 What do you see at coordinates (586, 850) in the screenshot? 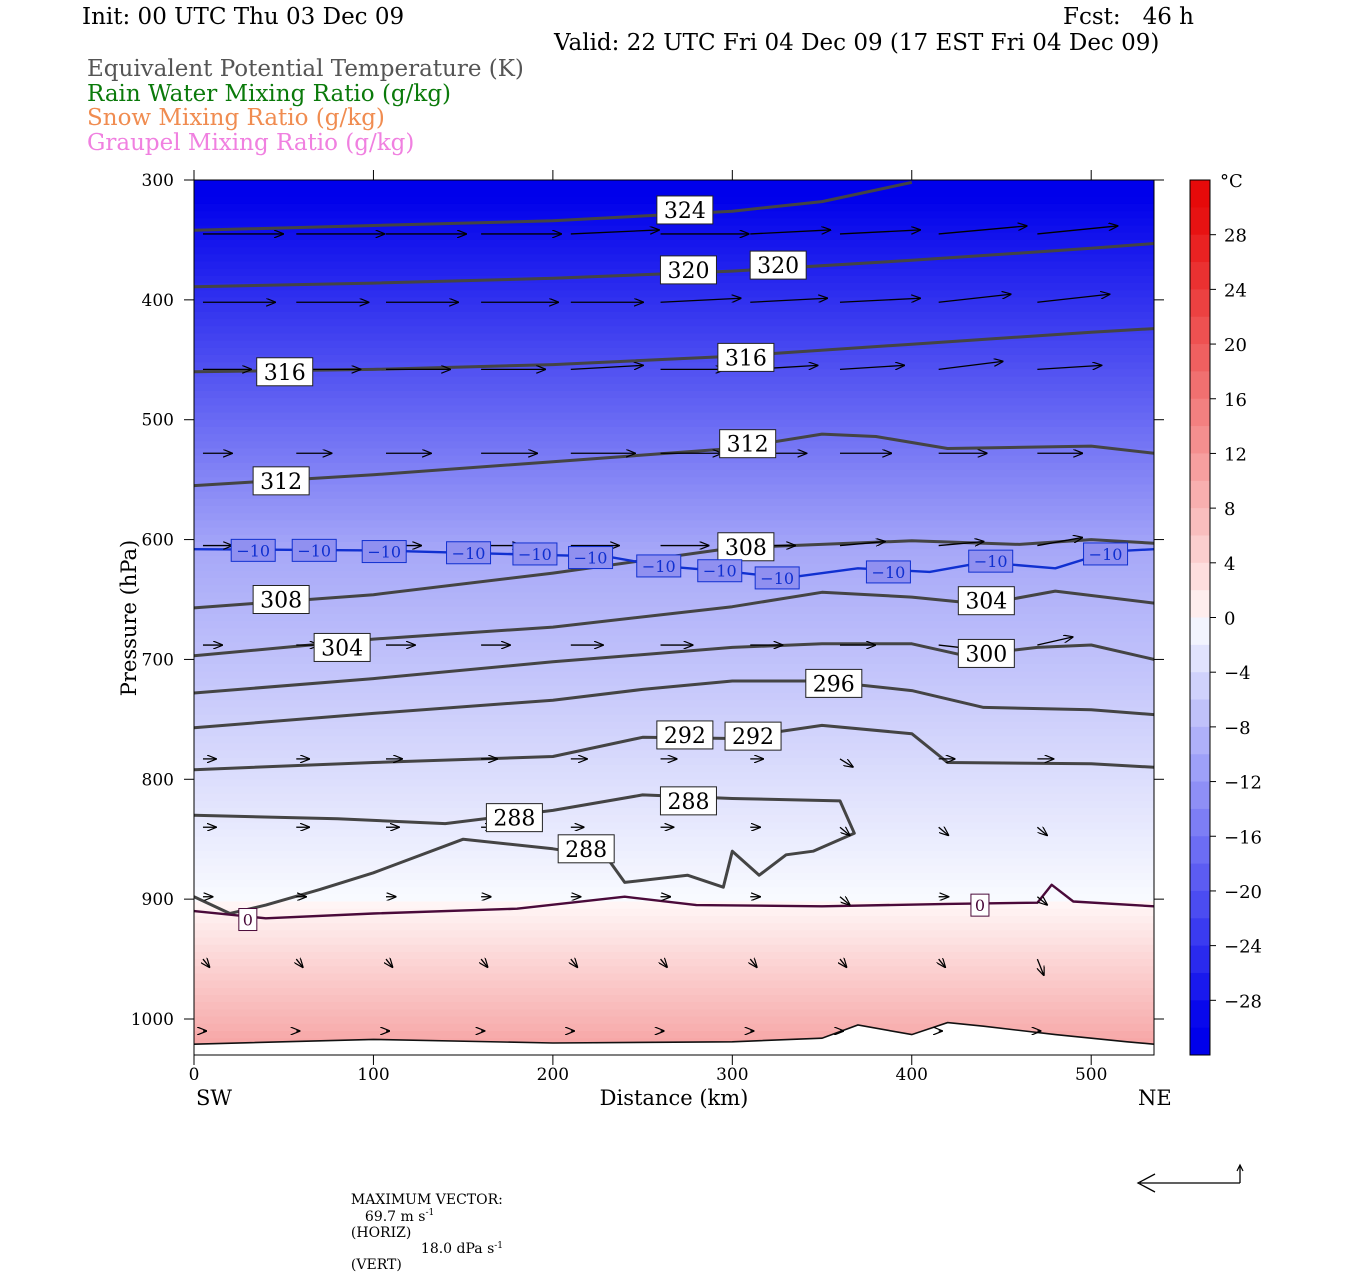
I see `contour-label: 288` at bounding box center [586, 850].